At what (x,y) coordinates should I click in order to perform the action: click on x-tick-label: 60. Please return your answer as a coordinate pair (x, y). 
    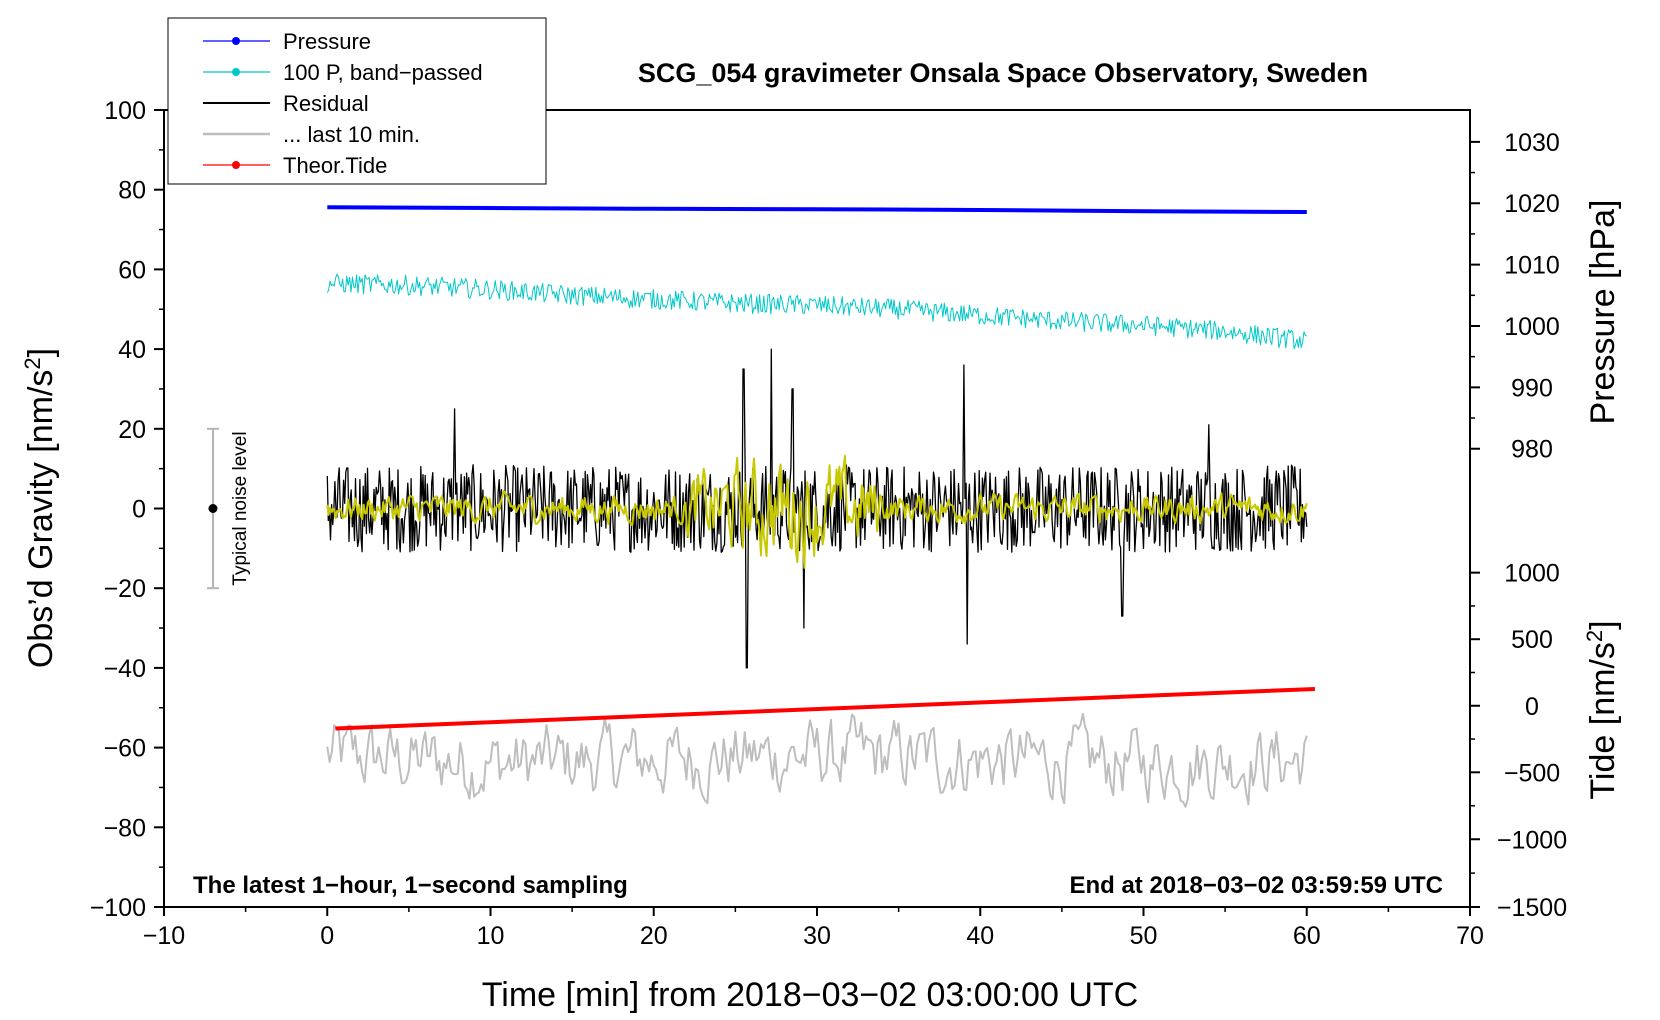
    Looking at the image, I should click on (1307, 936).